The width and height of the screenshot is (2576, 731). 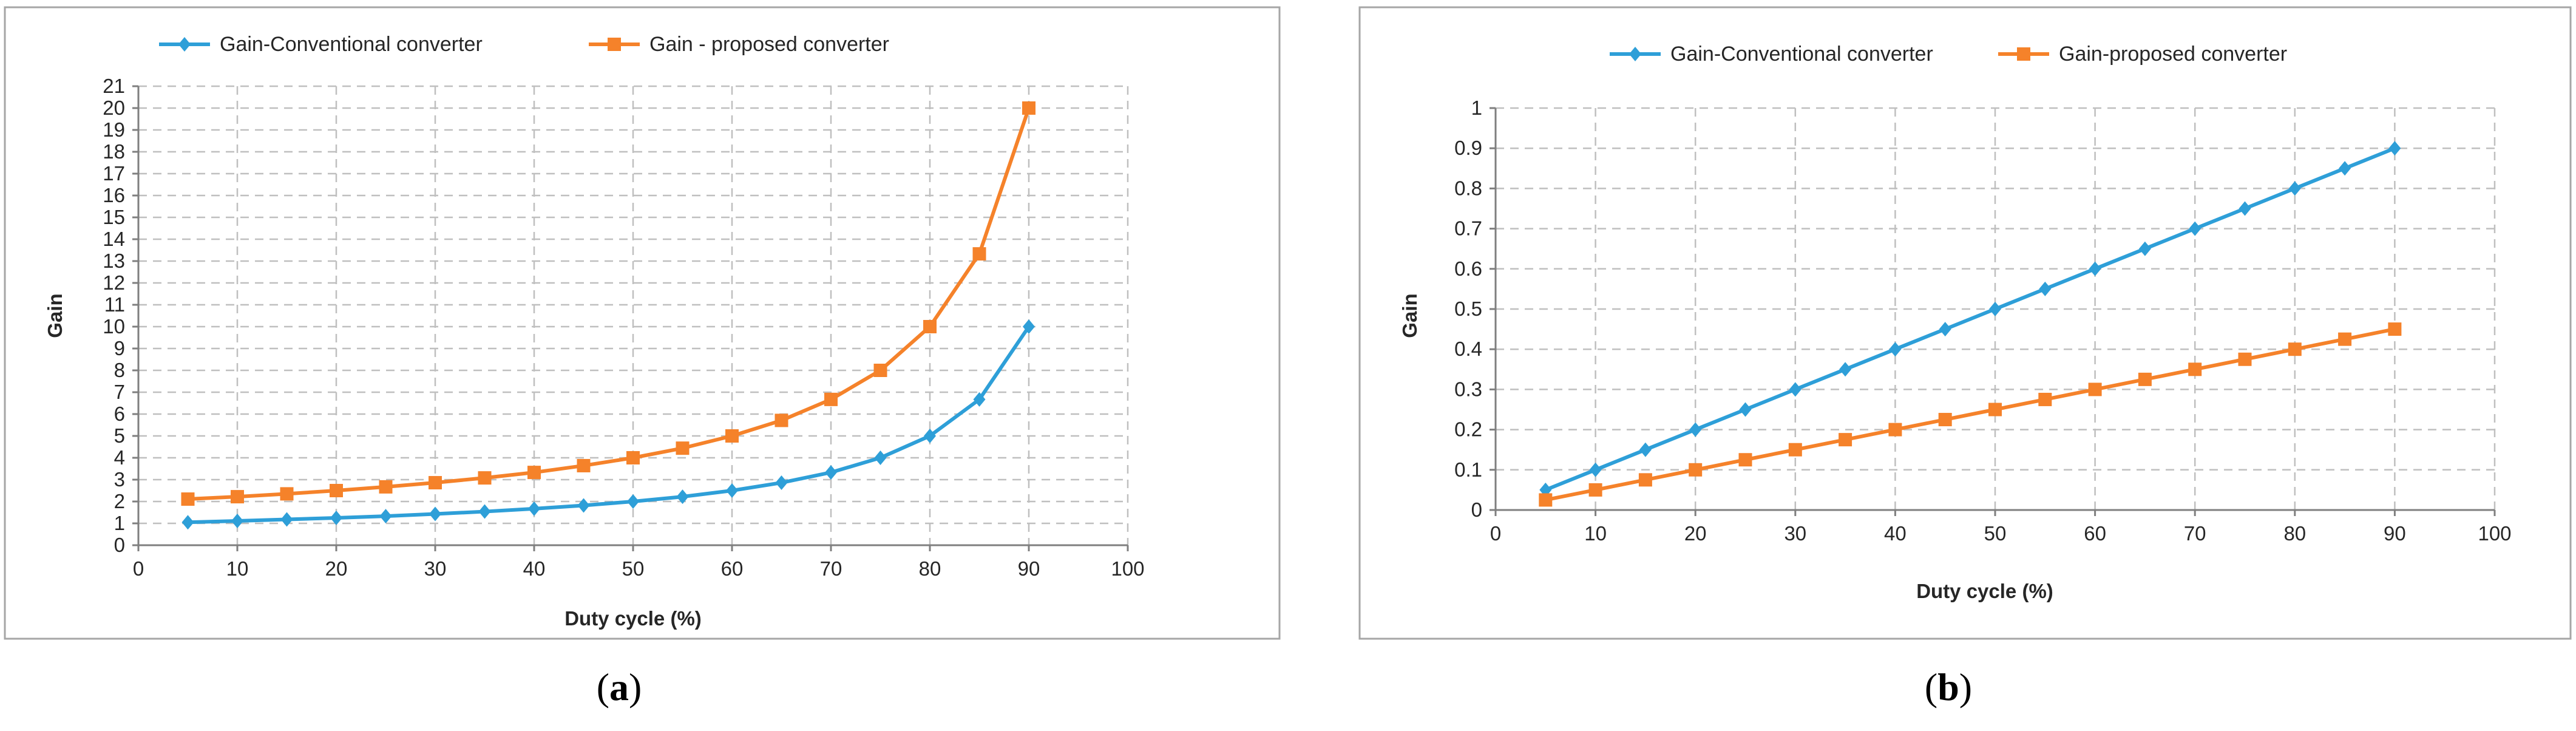 I want to click on y-tick-label: 0.1, so click(x=1468, y=469).